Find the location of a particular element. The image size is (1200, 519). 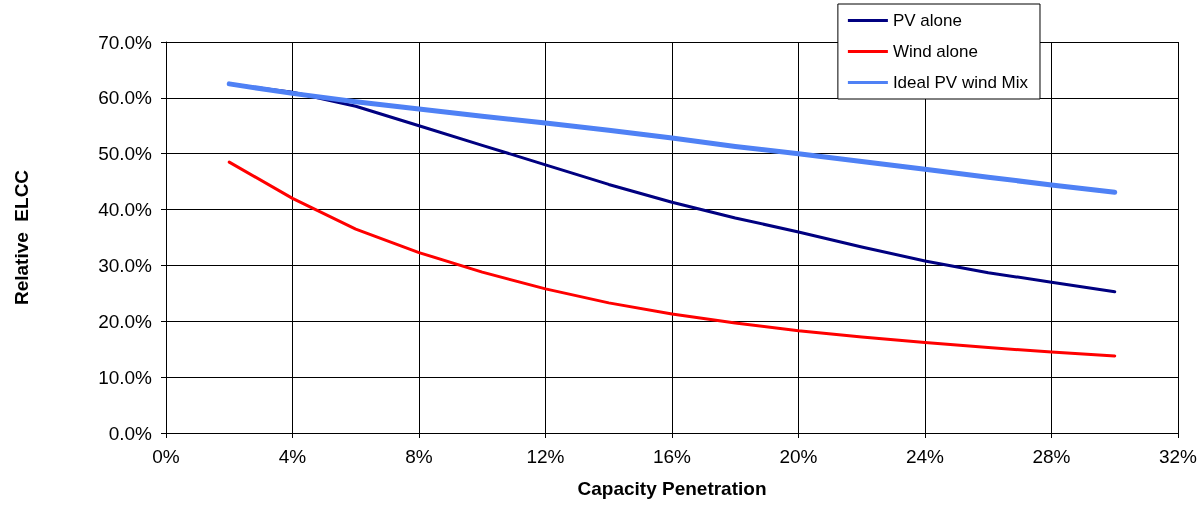

y-tick-label: 30.0% is located at coordinates (125, 265).